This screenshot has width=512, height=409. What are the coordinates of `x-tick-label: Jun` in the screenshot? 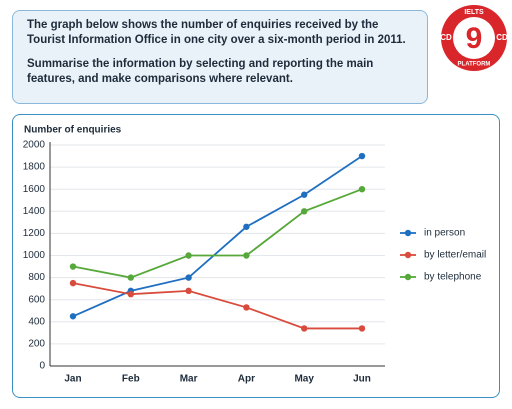 It's located at (362, 379).